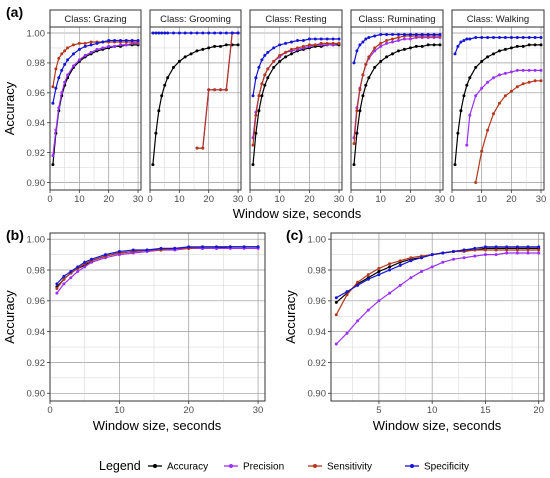 This screenshot has height=478, width=550. What do you see at coordinates (36, 63) in the screenshot?
I see `y-tick-label: 0.98` at bounding box center [36, 63].